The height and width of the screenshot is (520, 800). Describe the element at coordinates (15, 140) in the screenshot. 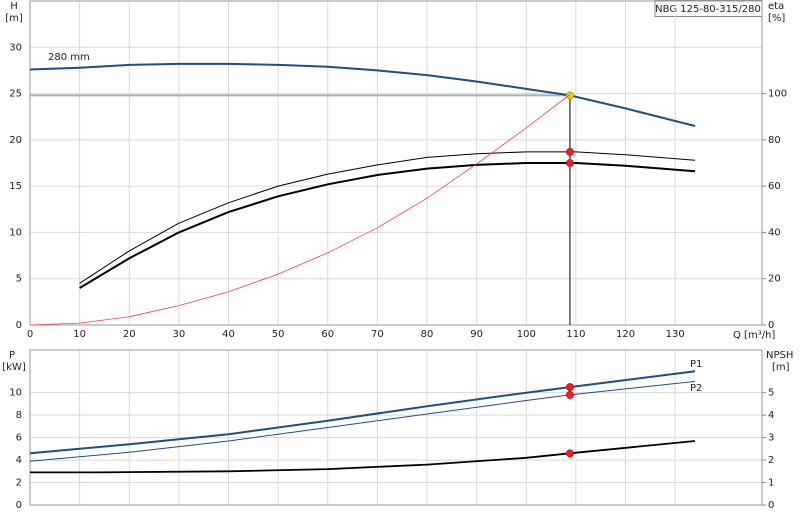

I see `y-tick-label: 20` at that location.